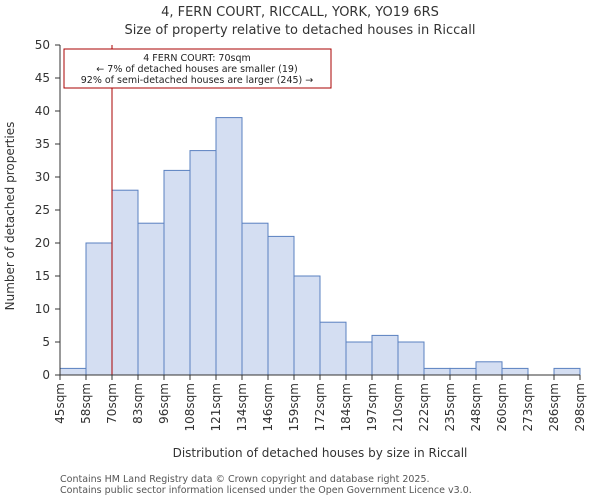 This screenshot has width=600, height=500. Describe the element at coordinates (42, 45) in the screenshot. I see `y-tick-label: 50` at that location.